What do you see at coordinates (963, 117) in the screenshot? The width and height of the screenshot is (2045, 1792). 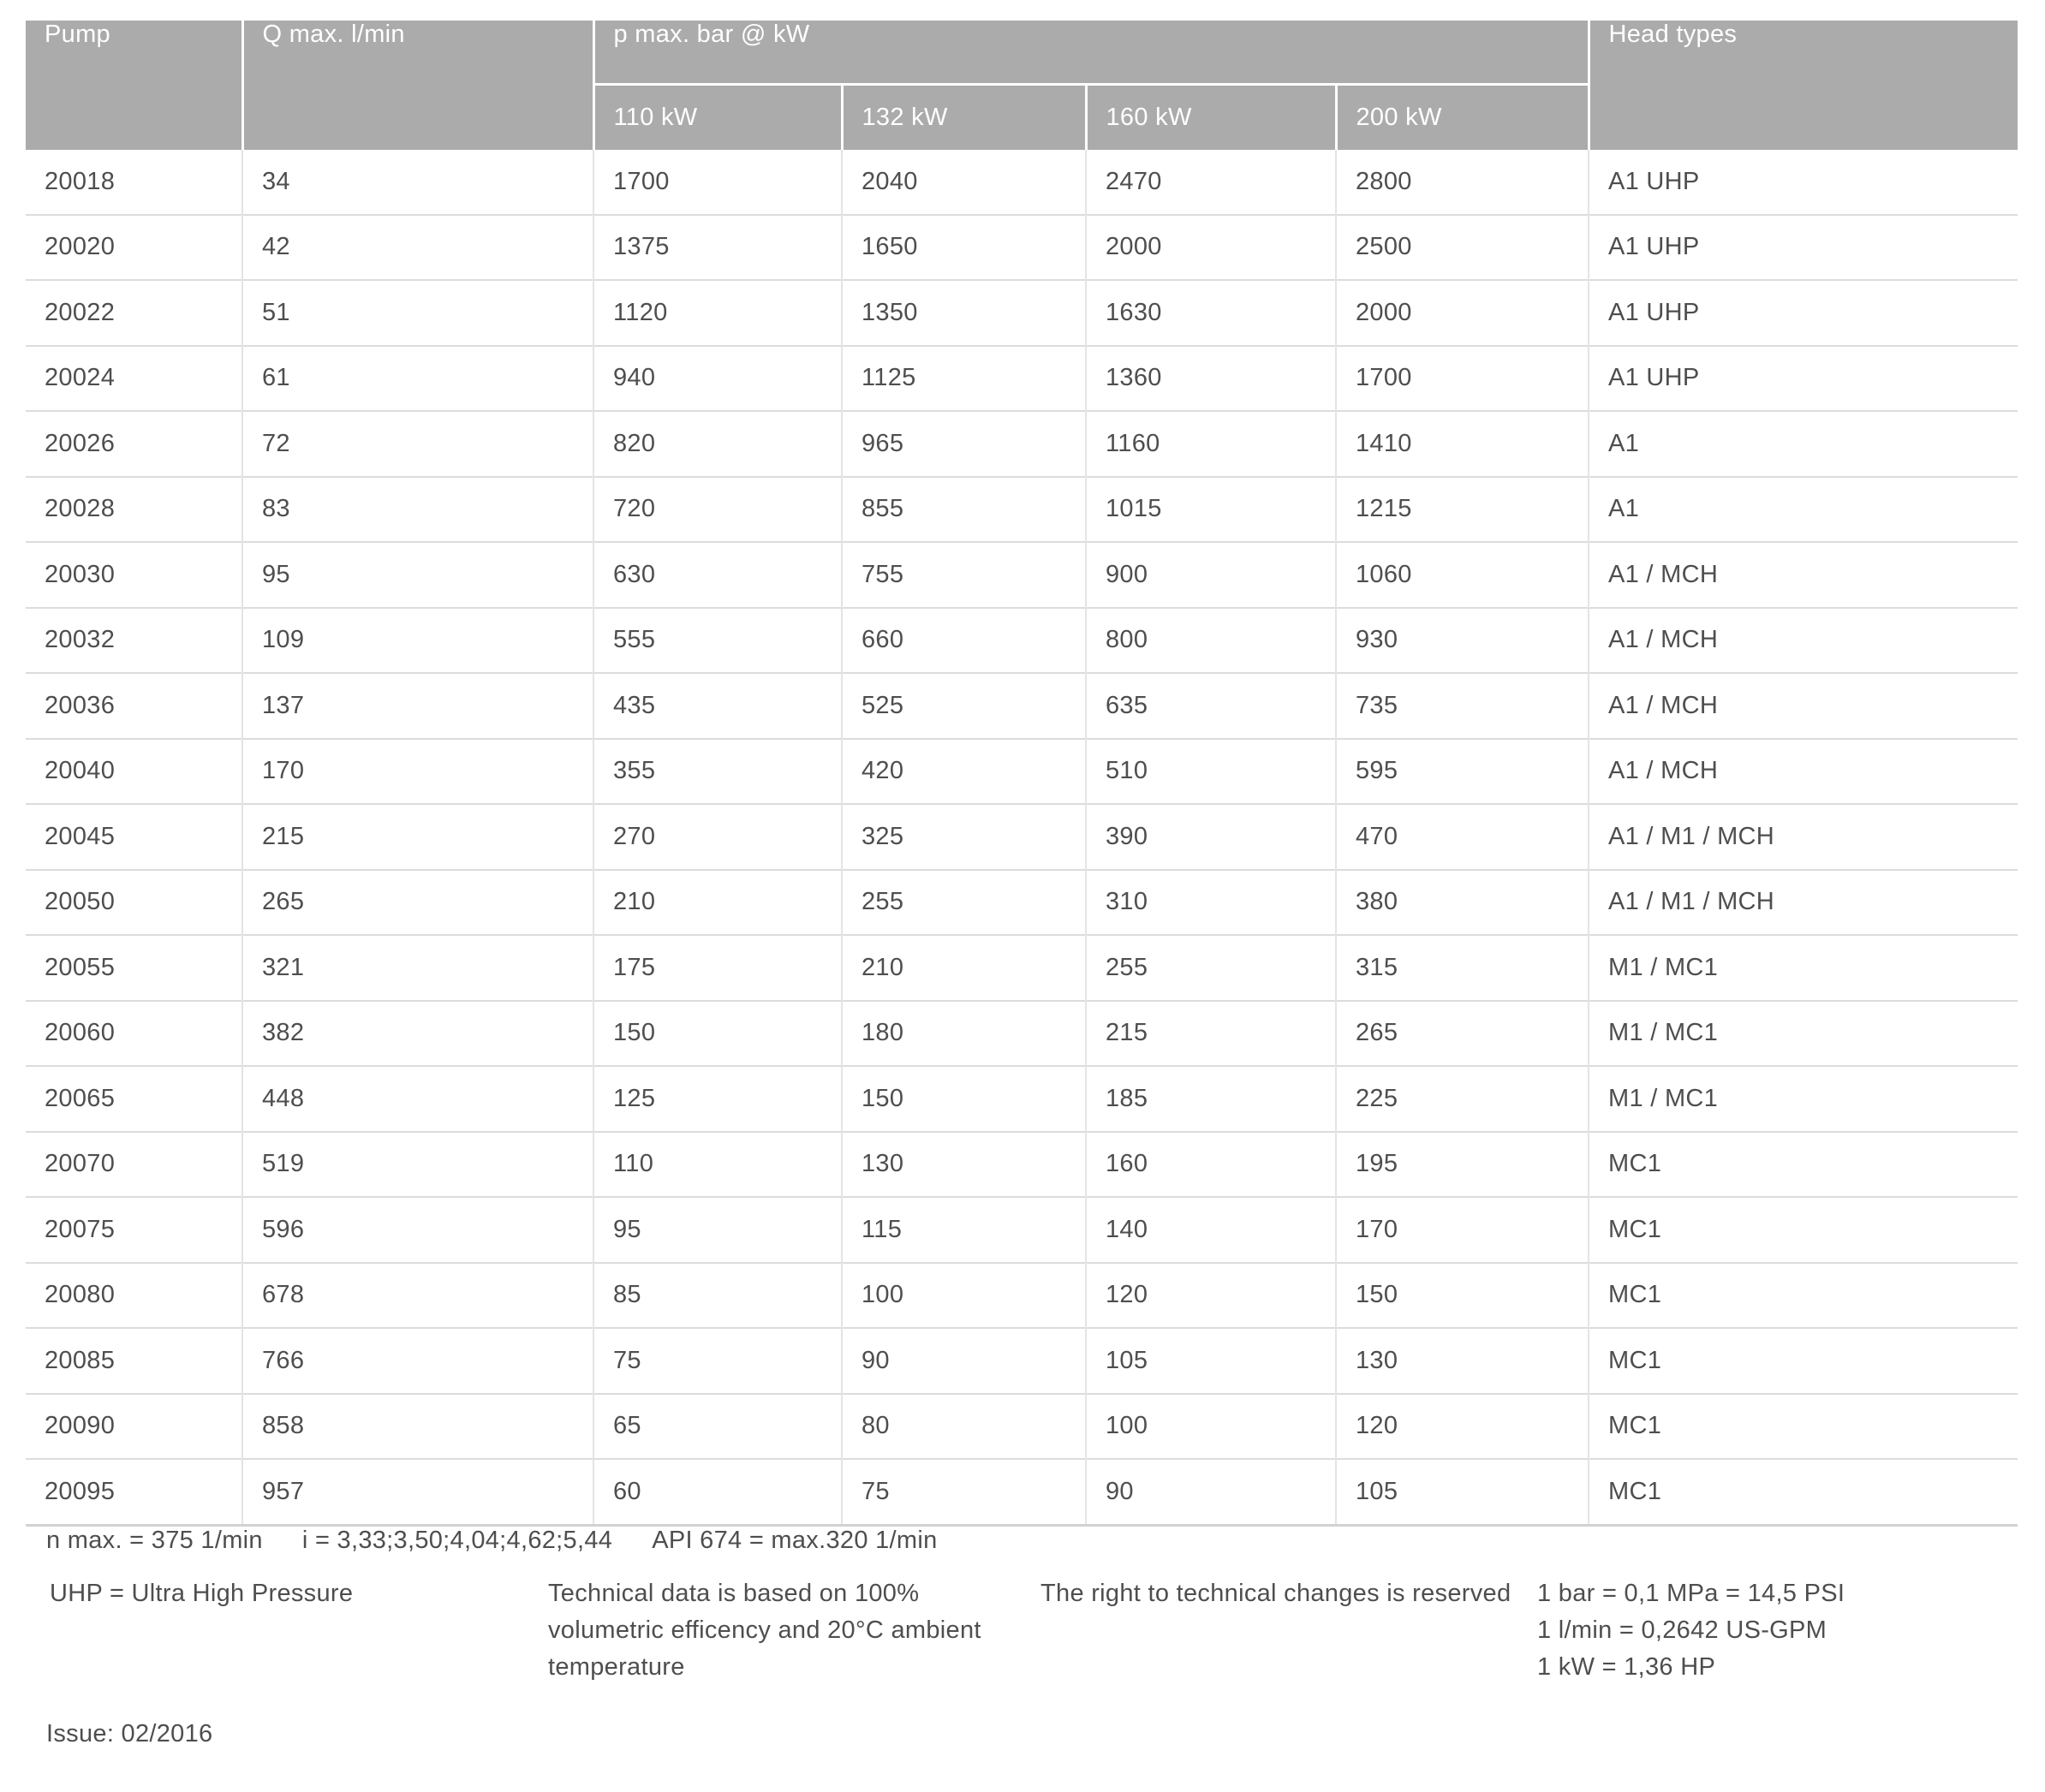 I see `header-132kw: 132 kW` at bounding box center [963, 117].